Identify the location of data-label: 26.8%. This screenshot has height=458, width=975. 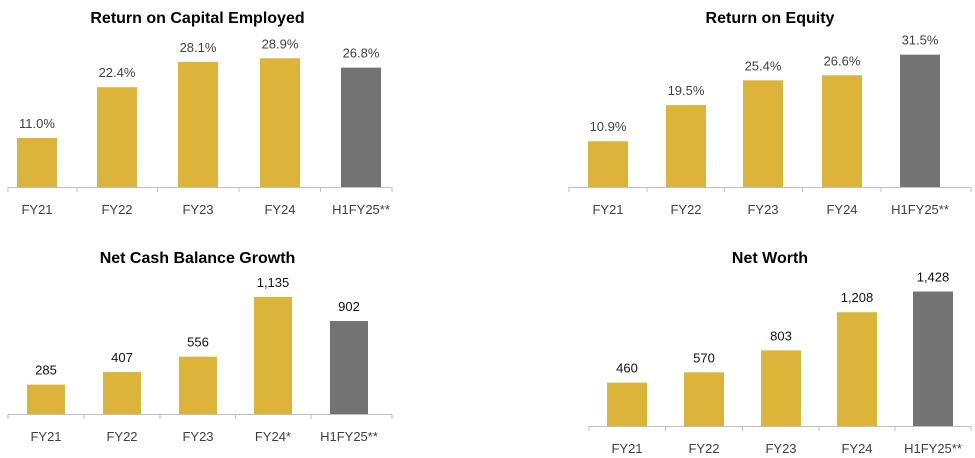
(361, 53).